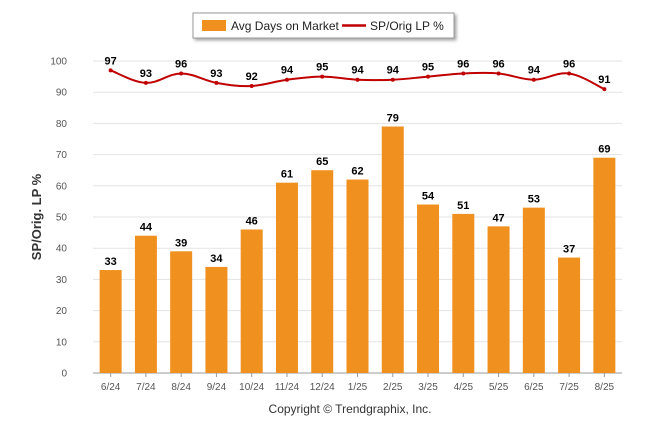  Describe the element at coordinates (252, 221) in the screenshot. I see `bar-data-label: 46` at that location.